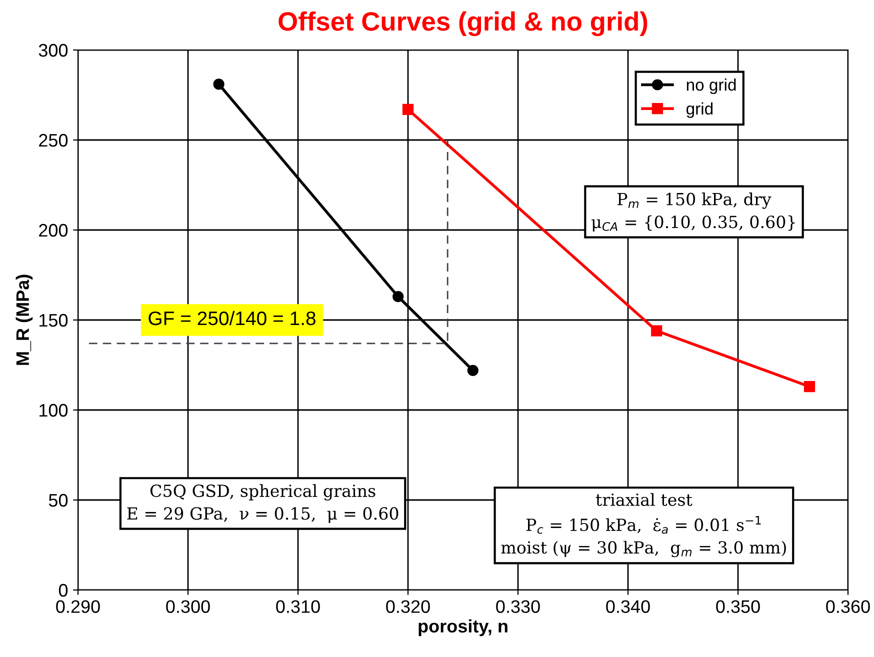 Image resolution: width=874 pixels, height=657 pixels. Describe the element at coordinates (463, 23) in the screenshot. I see `chart-title: Offset Curves (grid & no grid)` at that location.